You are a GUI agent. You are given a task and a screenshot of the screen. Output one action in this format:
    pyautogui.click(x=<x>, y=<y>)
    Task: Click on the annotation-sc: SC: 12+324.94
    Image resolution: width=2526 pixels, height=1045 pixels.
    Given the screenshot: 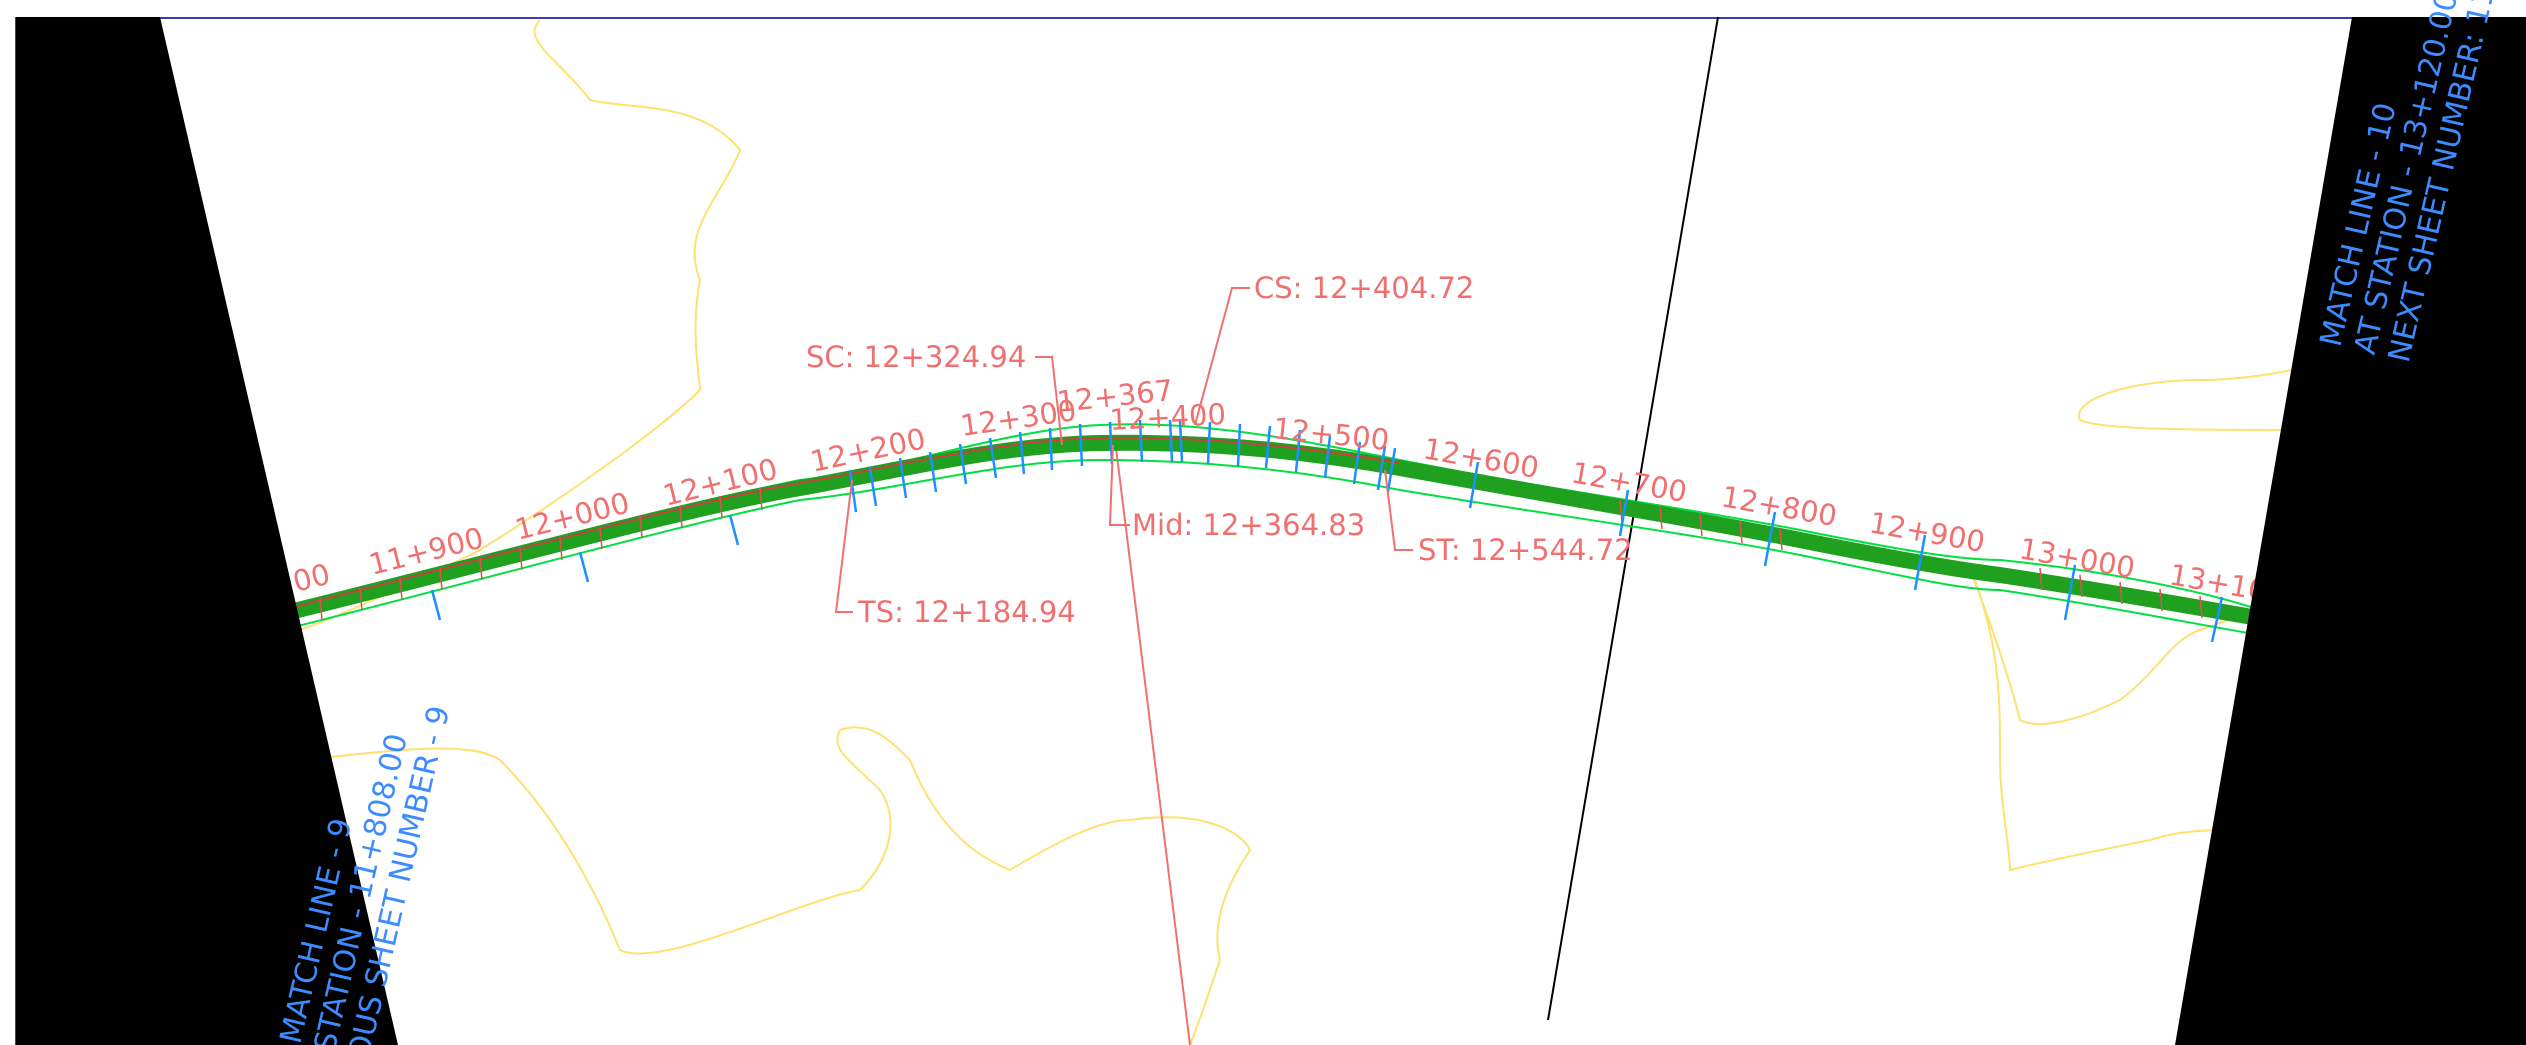 What is the action you would take?
    pyautogui.click(x=916, y=357)
    